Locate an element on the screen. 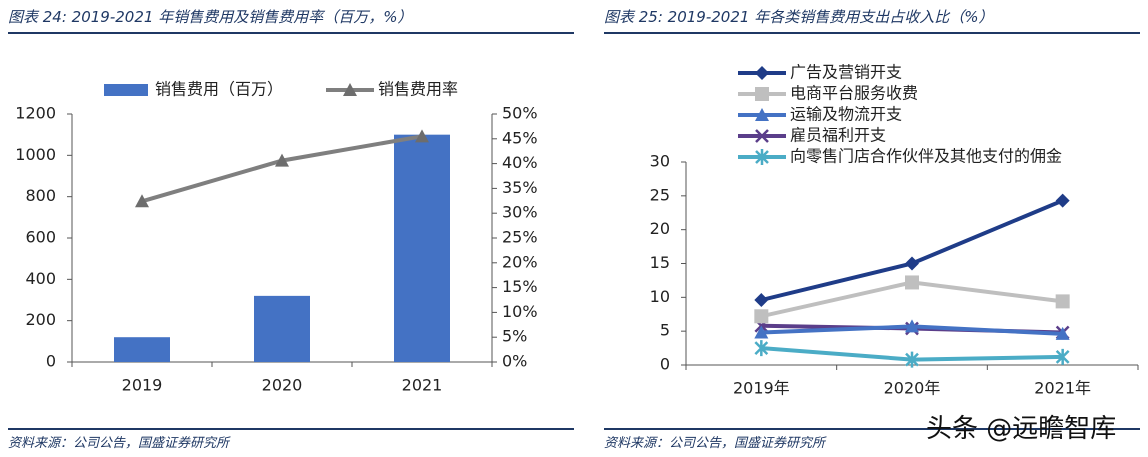 The height and width of the screenshot is (457, 1148). left-footer-rule is located at coordinates (291, 429).